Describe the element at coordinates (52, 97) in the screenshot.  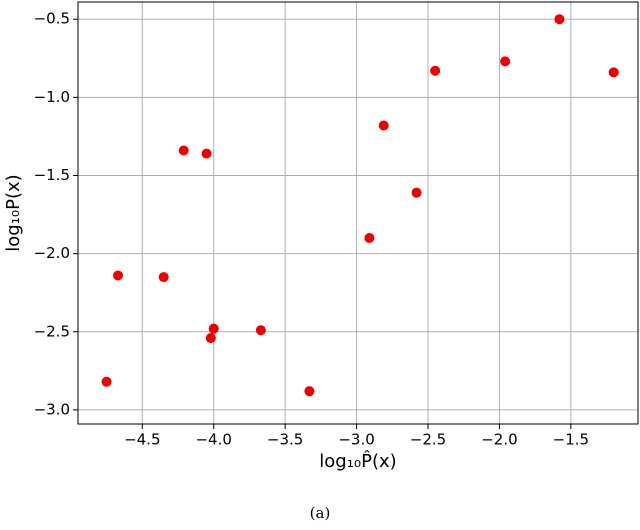
I see `y-tick-label: −1.0` at that location.